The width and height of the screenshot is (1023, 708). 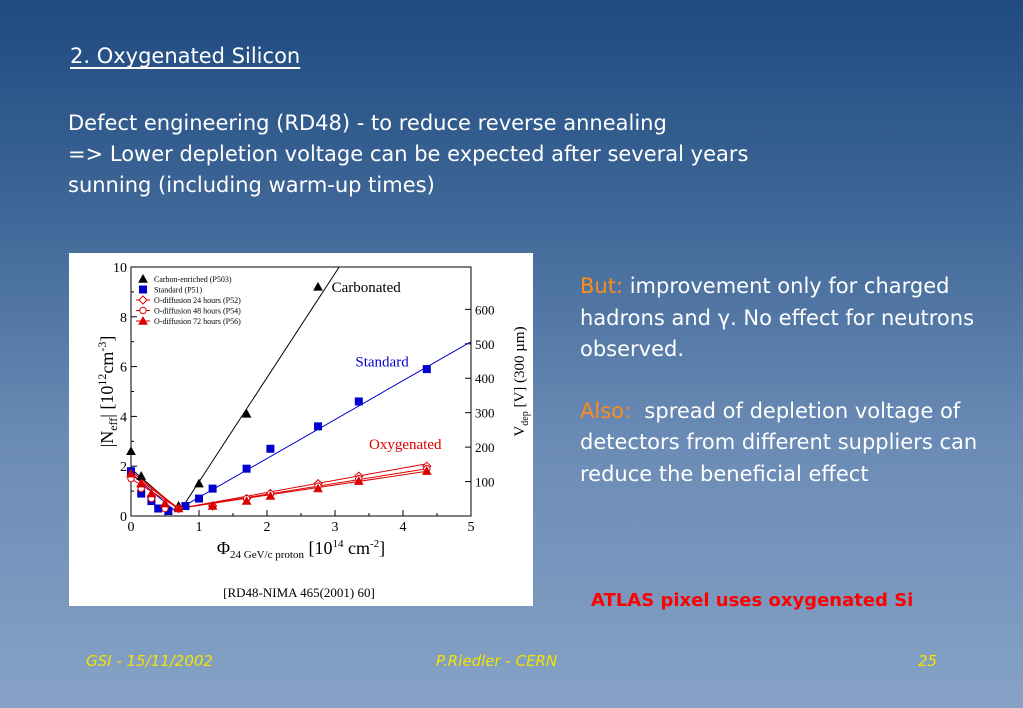 I want to click on y2-tick-label: 600, so click(x=485, y=309).